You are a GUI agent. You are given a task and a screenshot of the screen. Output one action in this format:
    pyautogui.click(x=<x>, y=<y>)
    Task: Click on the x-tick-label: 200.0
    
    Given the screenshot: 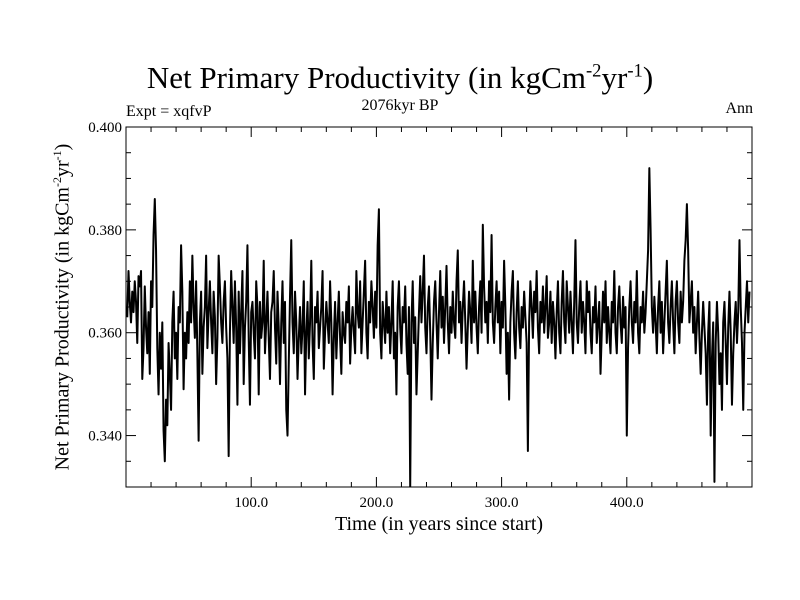 What is the action you would take?
    pyautogui.click(x=377, y=503)
    